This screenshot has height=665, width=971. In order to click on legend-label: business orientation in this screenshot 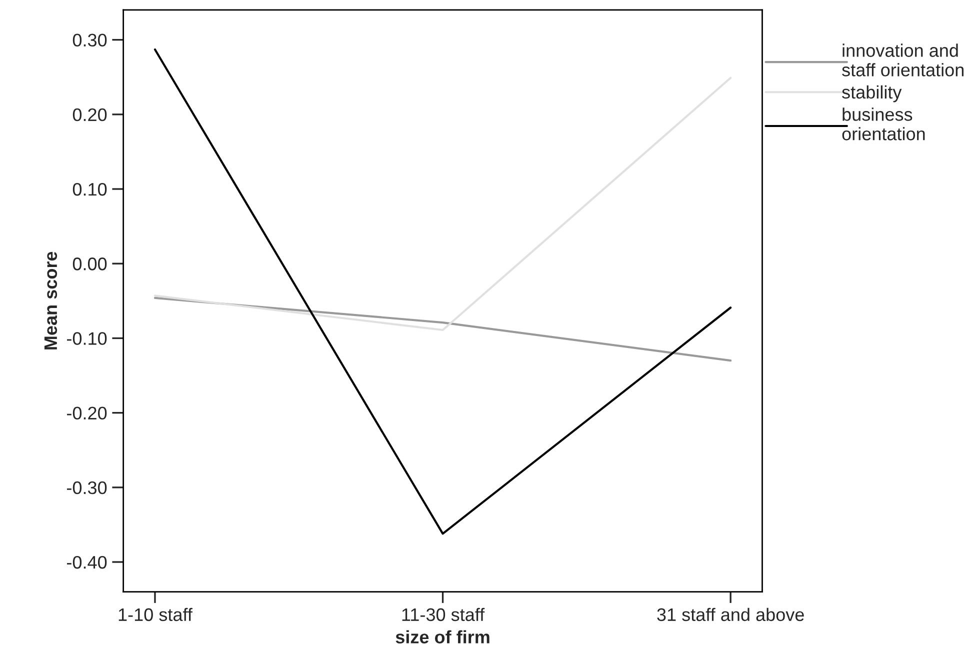, I will do `click(883, 124)`.